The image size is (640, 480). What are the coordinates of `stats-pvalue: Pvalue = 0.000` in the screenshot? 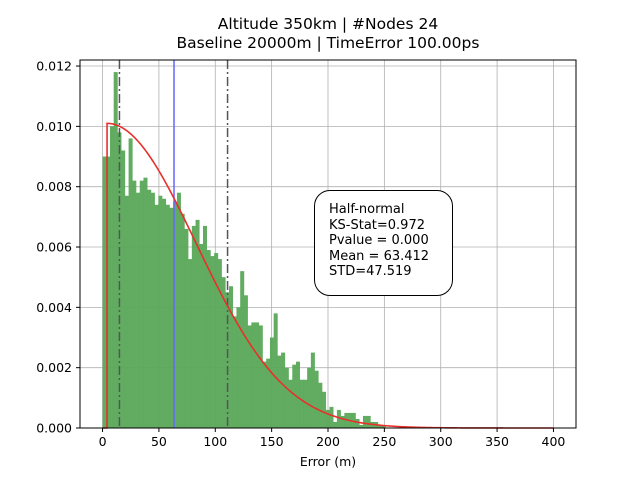 It's located at (379, 240).